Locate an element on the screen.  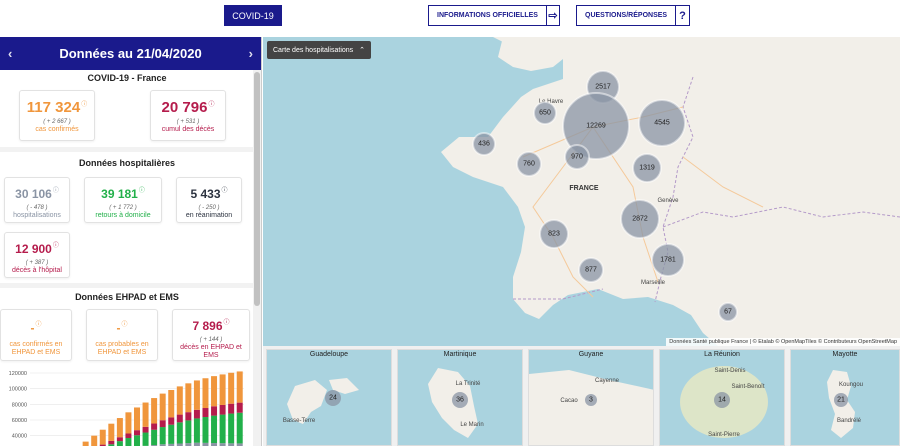
cluster-label: 12269 is located at coordinates (596, 126).